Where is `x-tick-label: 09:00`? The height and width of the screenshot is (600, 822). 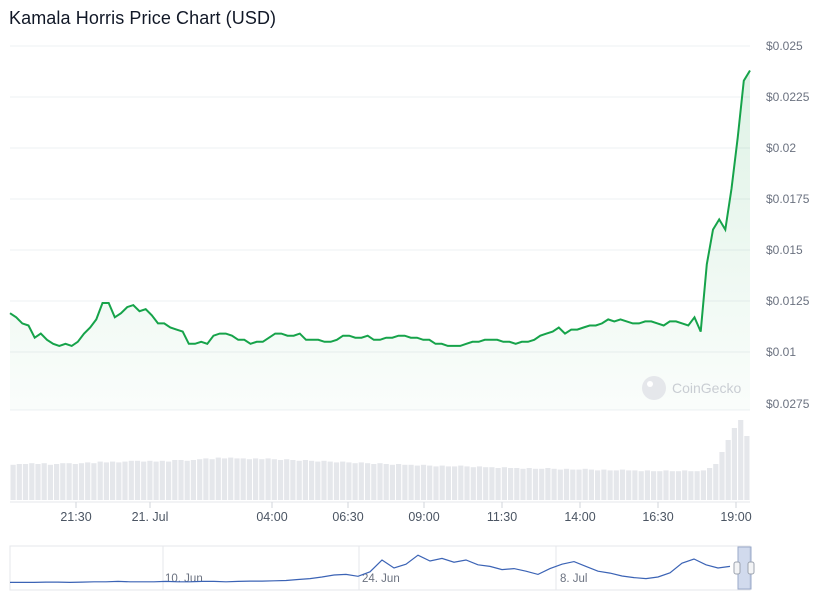
x-tick-label: 09:00 is located at coordinates (423, 517).